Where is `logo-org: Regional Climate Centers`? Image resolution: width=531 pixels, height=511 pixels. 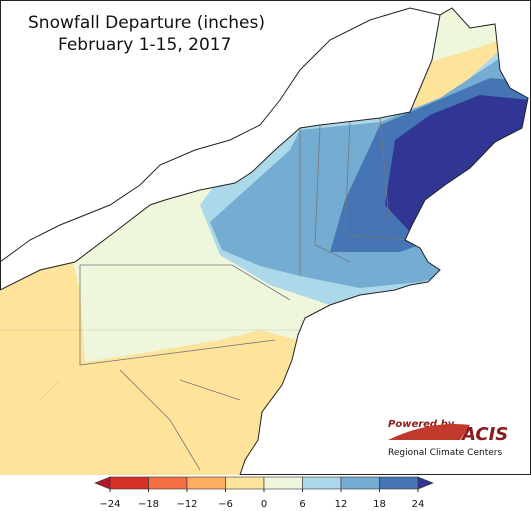
logo-org: Regional Climate Centers is located at coordinates (445, 453).